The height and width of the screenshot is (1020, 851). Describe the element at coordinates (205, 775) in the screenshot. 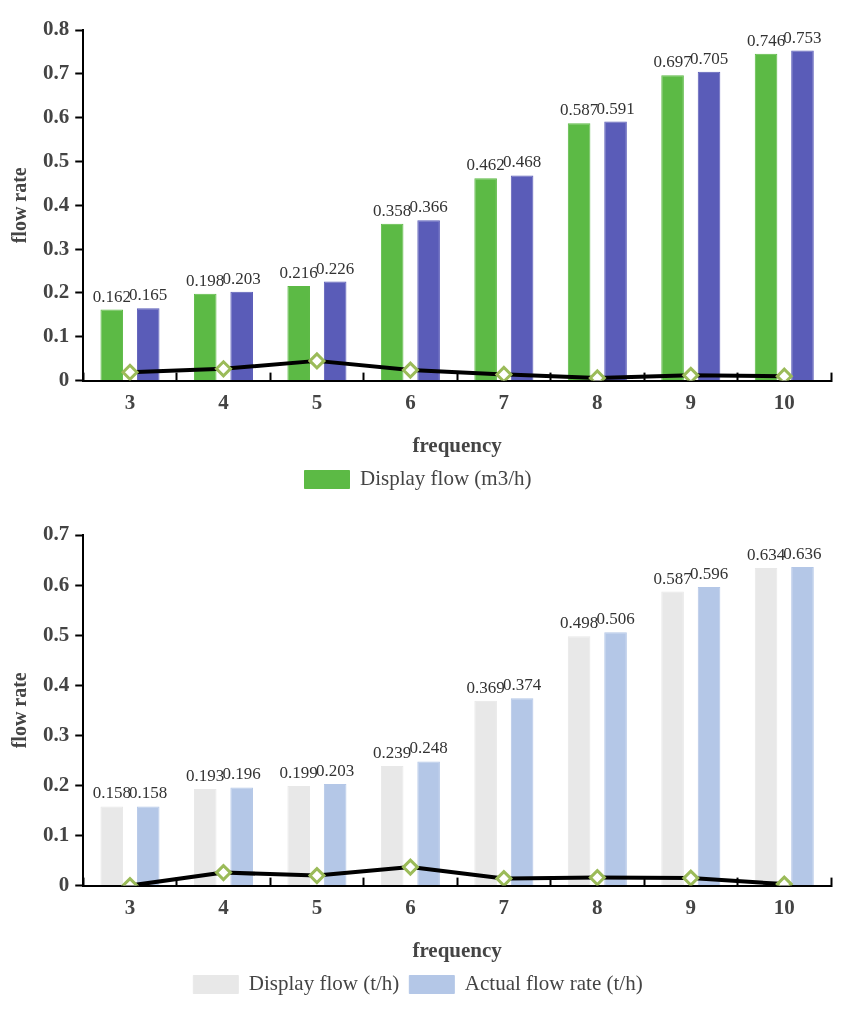

I see `data-label: 0.193` at that location.